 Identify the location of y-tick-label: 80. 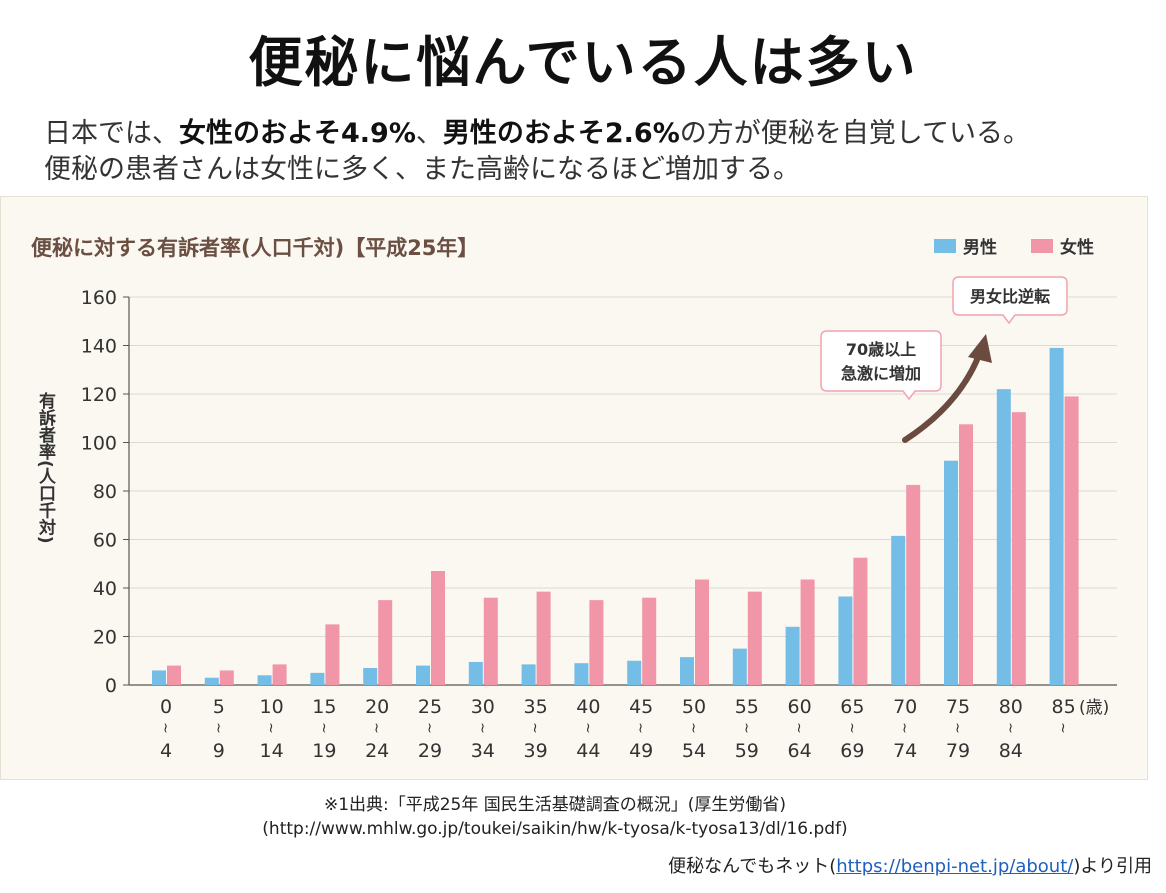
(105, 492).